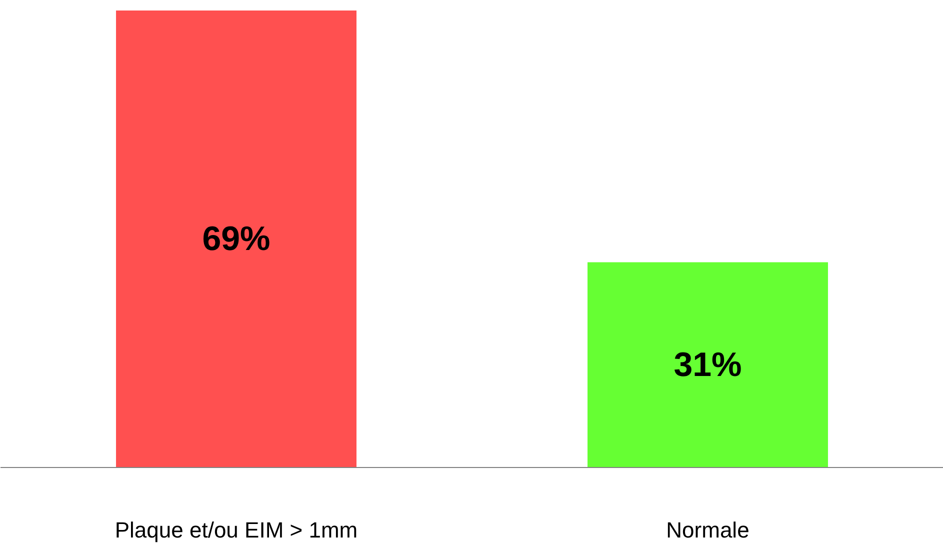 This screenshot has height=546, width=943. I want to click on x-tick-label: Normale, so click(708, 530).